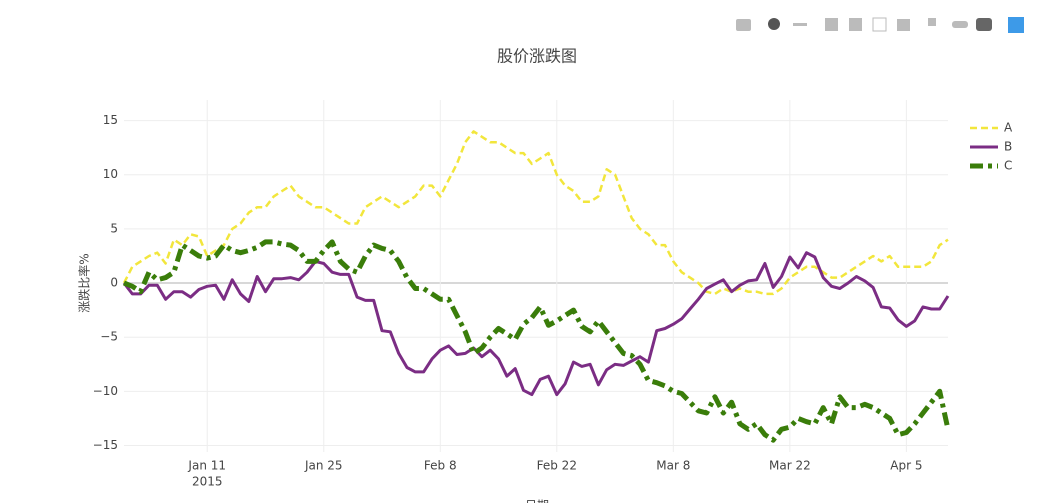 This screenshot has width=1045, height=503. Describe the element at coordinates (537, 501) in the screenshot. I see `x-axis-label: 日期` at that location.